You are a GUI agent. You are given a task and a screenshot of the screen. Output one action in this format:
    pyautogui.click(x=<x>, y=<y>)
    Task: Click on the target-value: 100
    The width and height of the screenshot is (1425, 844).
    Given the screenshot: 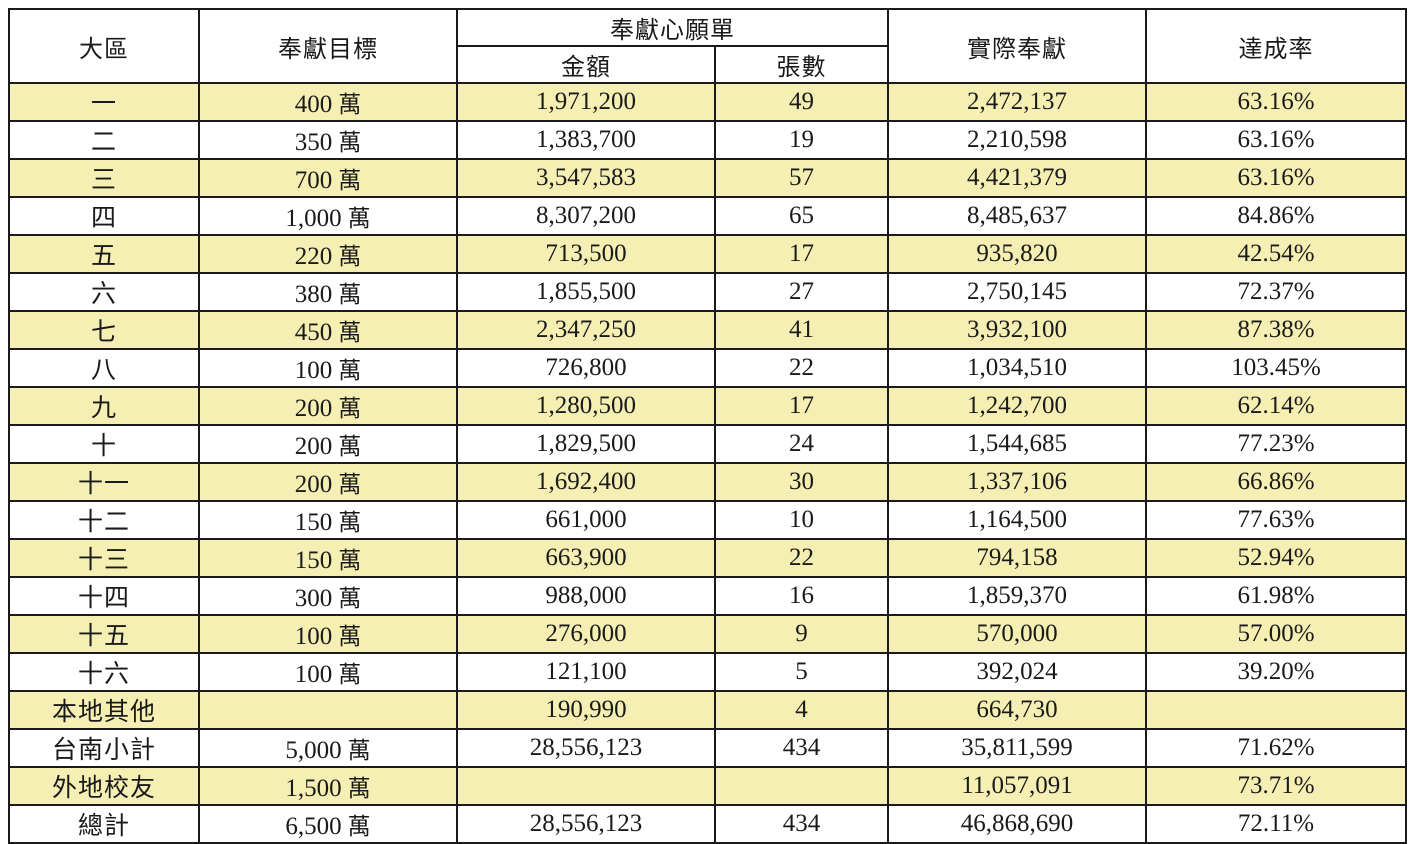 What is the action you would take?
    pyautogui.click(x=313, y=636)
    